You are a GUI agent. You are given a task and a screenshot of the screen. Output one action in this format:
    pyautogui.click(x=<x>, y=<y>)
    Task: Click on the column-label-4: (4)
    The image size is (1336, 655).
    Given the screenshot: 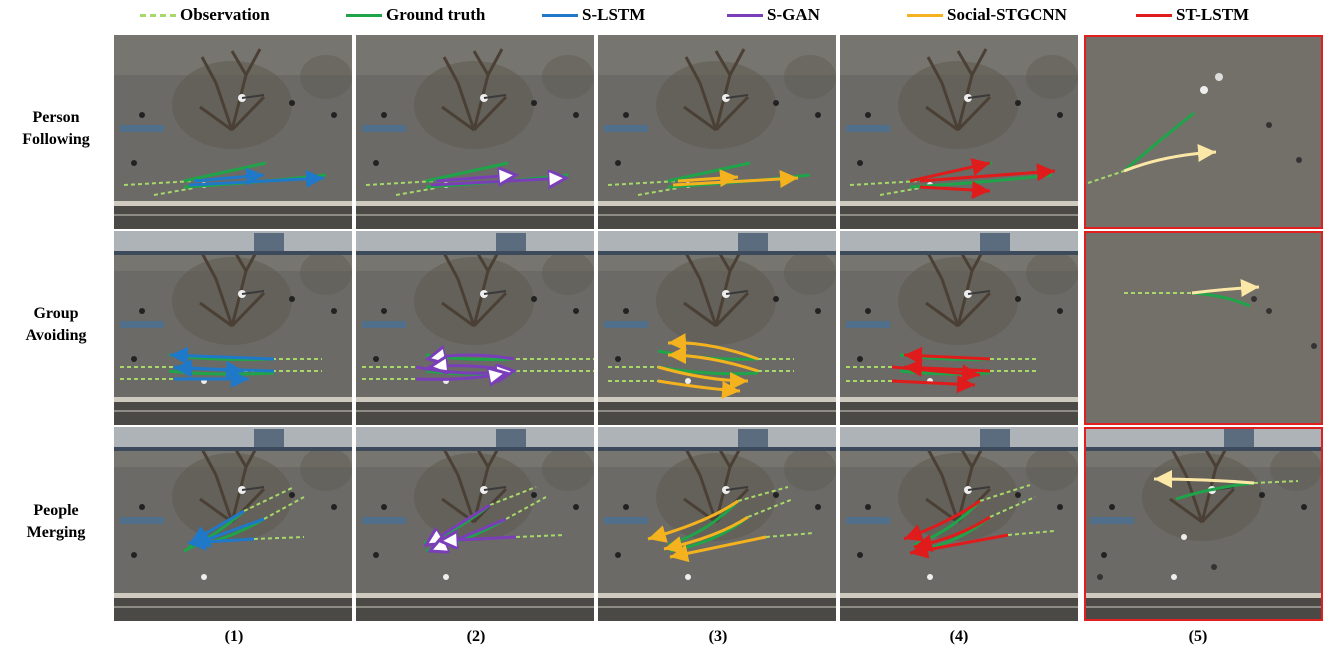 What is the action you would take?
    pyautogui.click(x=959, y=636)
    